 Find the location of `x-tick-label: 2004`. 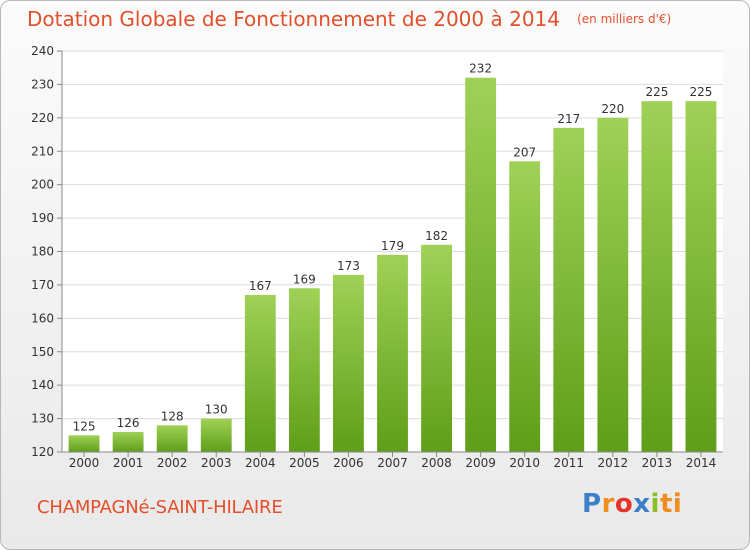

x-tick-label: 2004 is located at coordinates (260, 463).